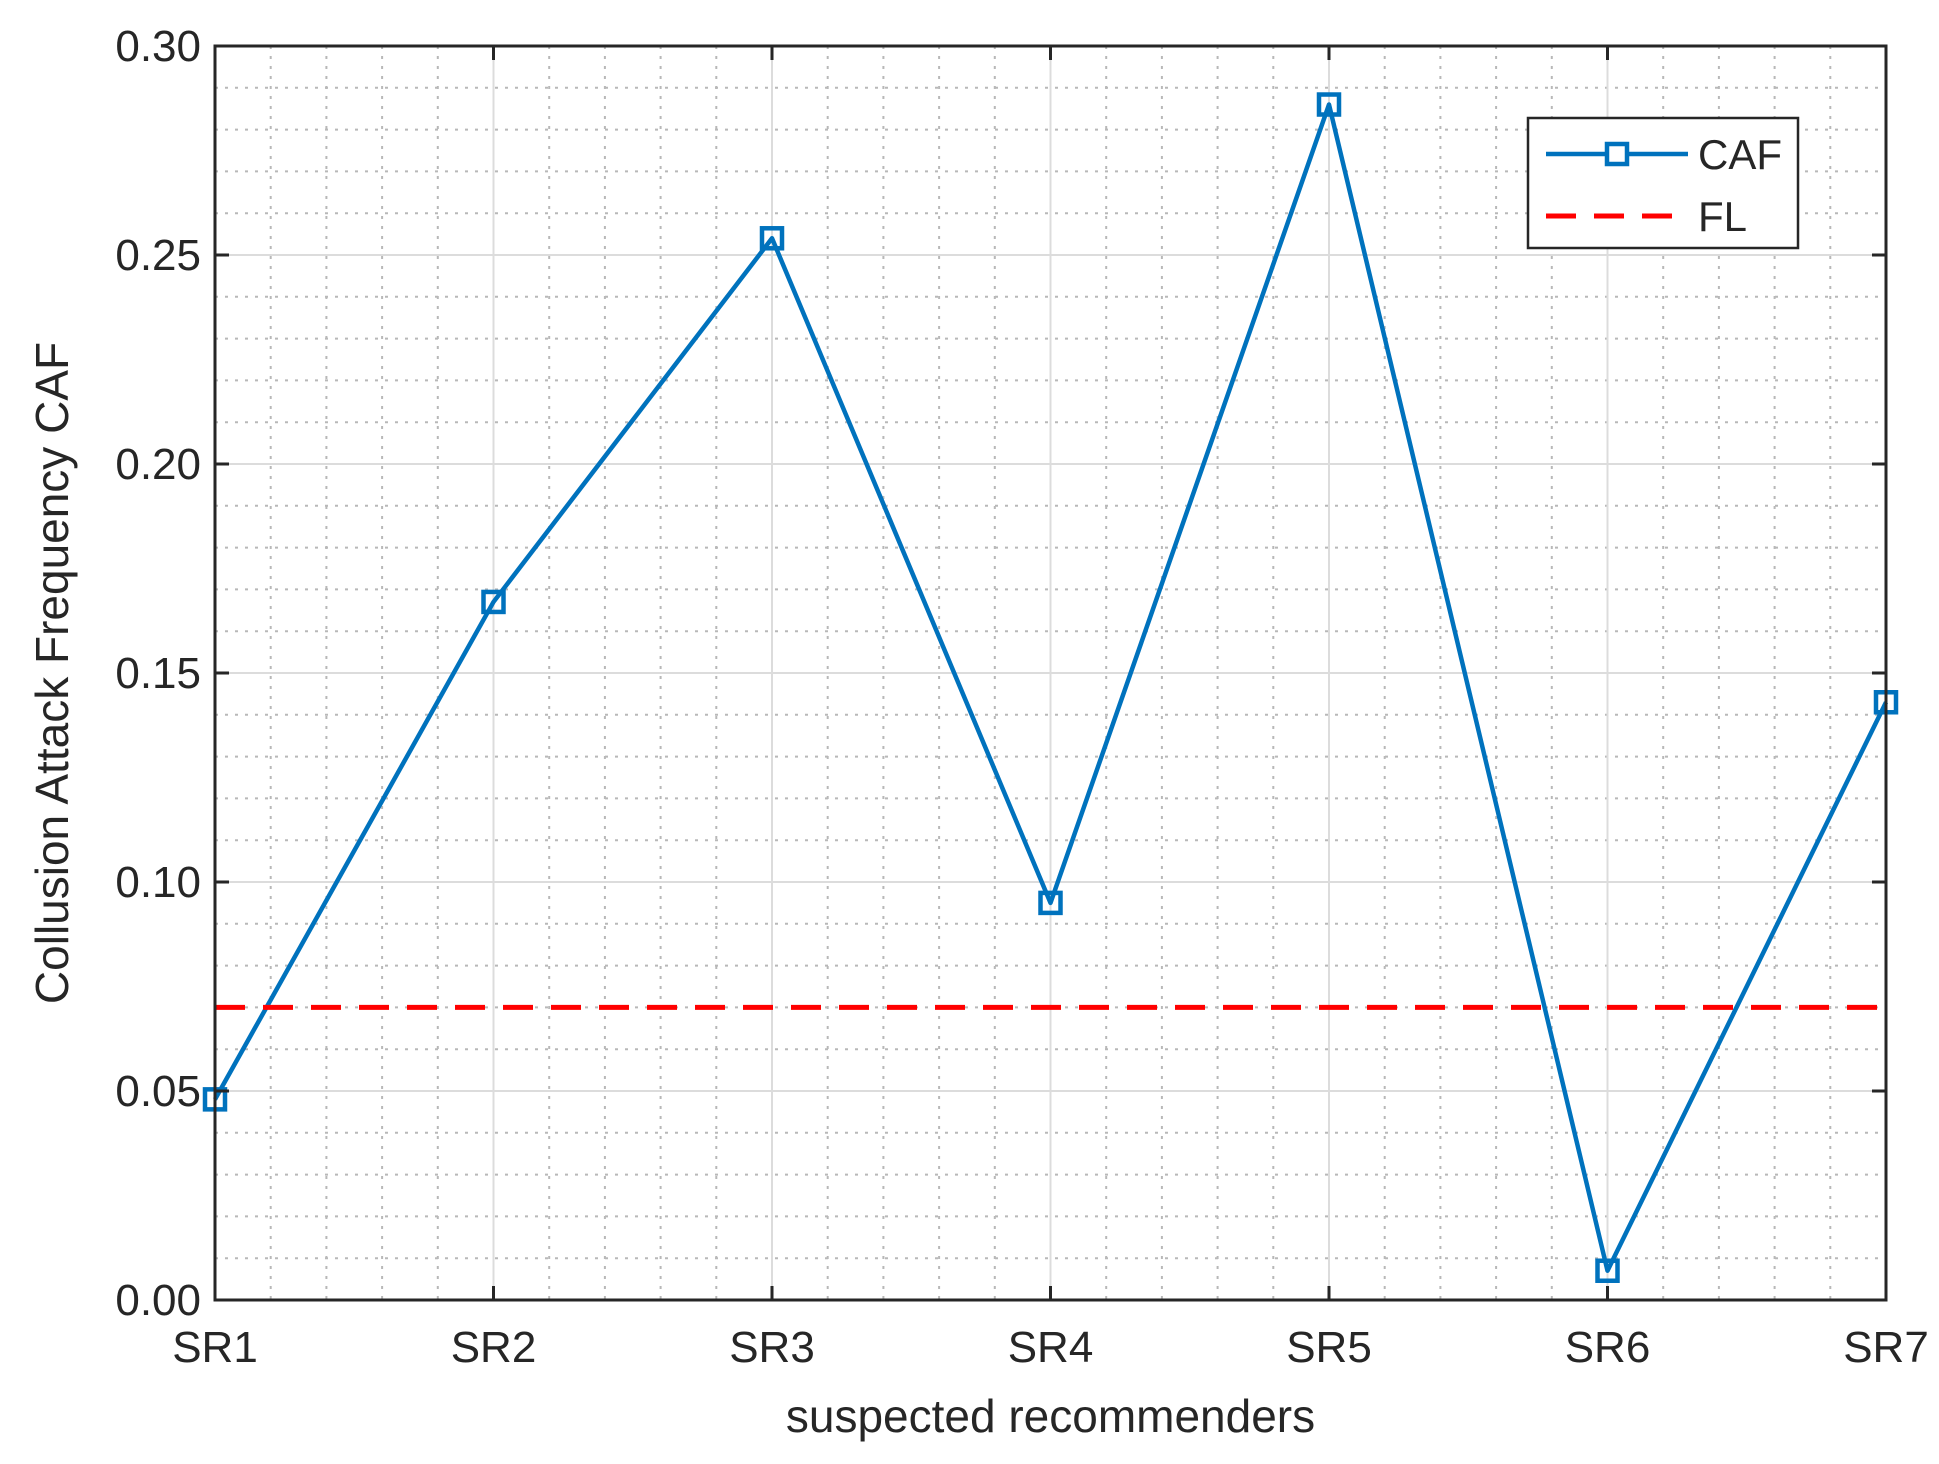  I want to click on legend-entry-caf: CAF, so click(1664, 154).